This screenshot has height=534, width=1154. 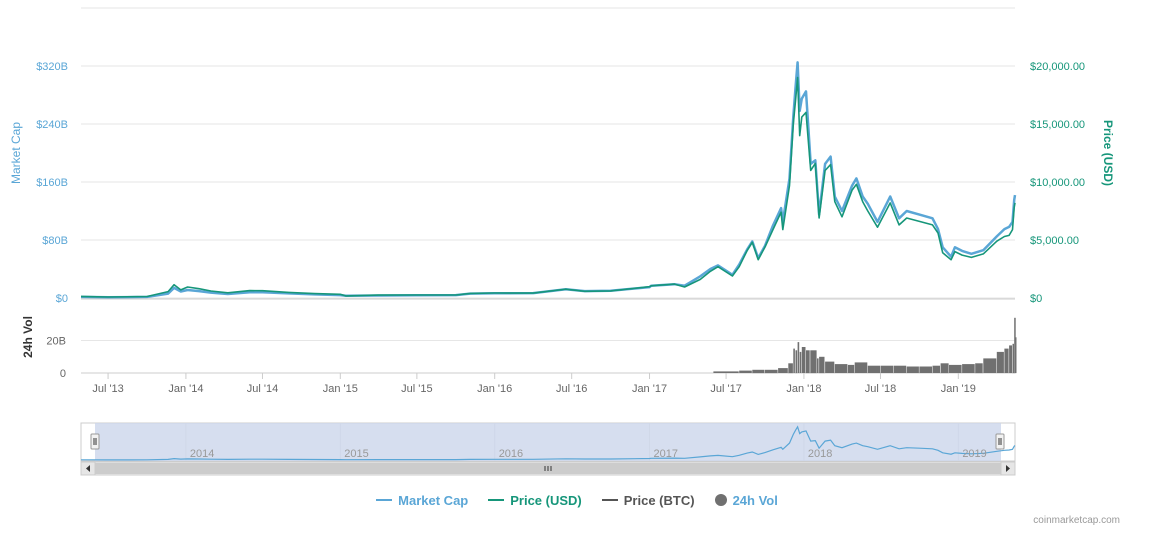 I want to click on scrollbar-grip-icon, so click(x=548, y=468).